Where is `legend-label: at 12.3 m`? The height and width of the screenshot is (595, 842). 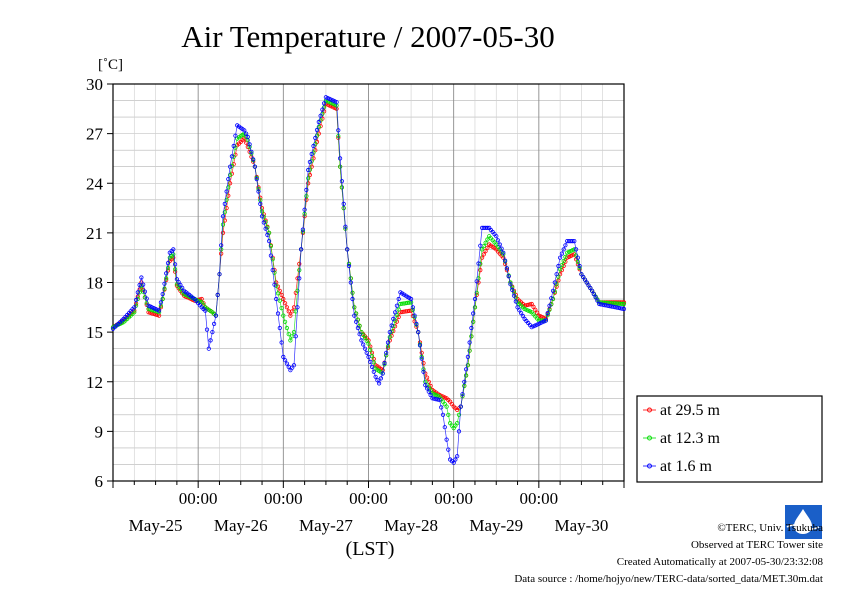 legend-label: at 12.3 m is located at coordinates (690, 438).